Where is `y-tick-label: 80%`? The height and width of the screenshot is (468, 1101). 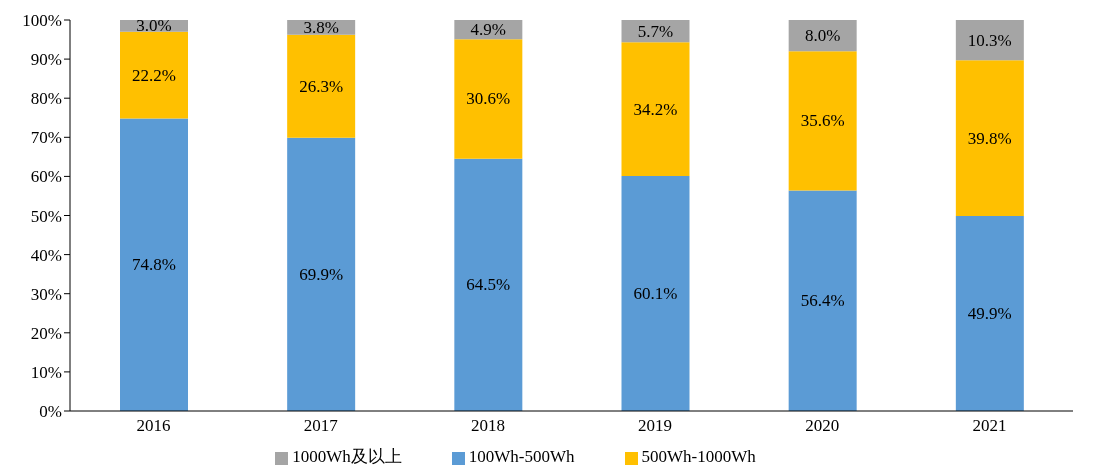
y-tick-label: 80% is located at coordinates (46, 99).